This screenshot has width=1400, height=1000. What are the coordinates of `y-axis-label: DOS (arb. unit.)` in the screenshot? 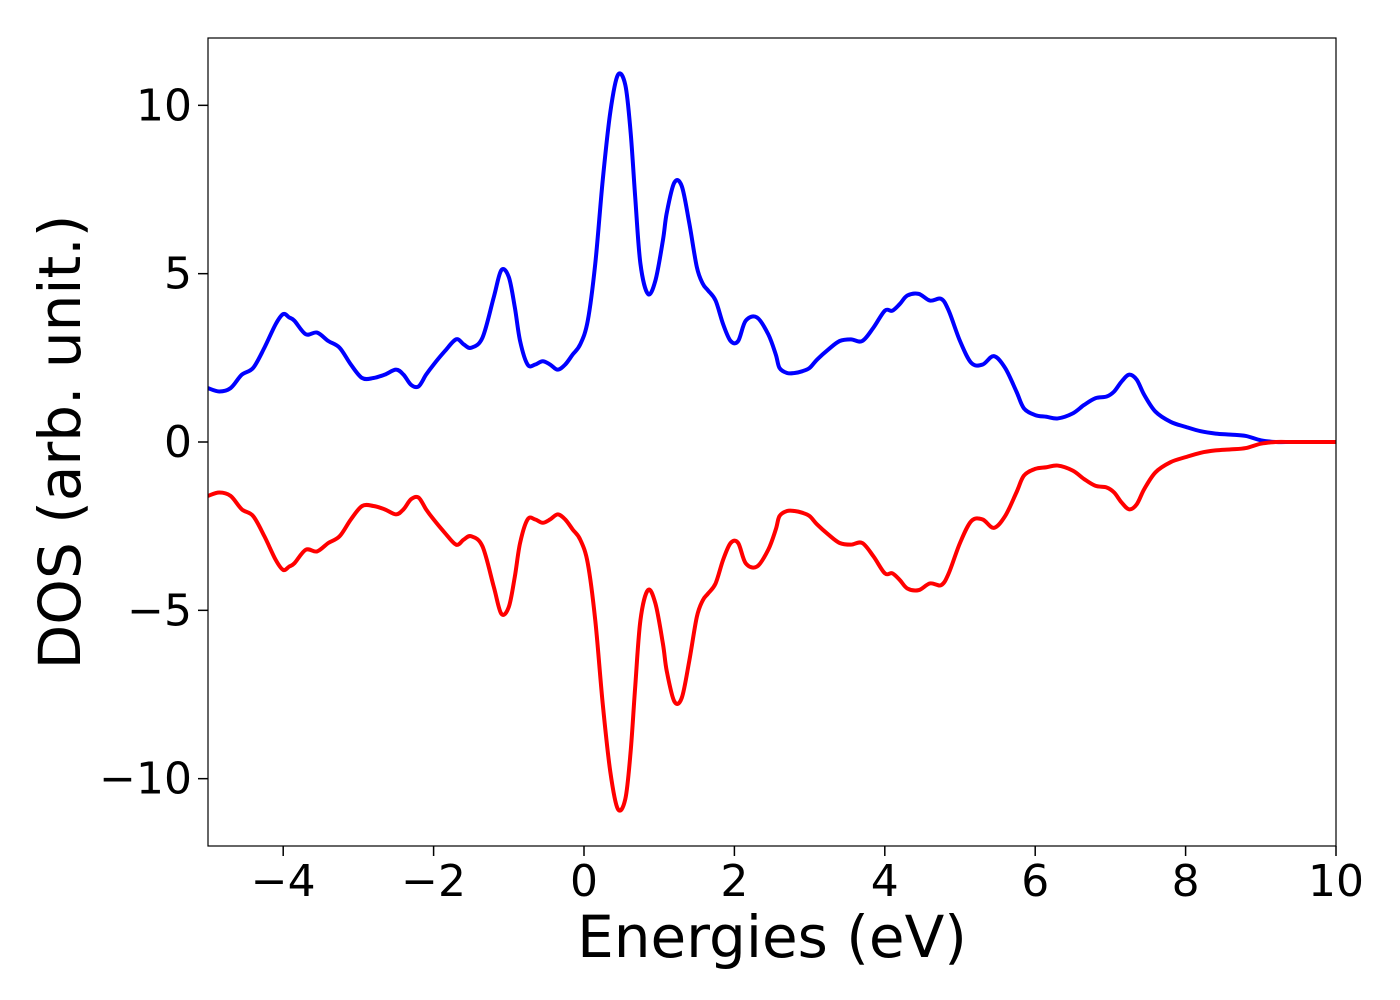 It's located at (60, 442).